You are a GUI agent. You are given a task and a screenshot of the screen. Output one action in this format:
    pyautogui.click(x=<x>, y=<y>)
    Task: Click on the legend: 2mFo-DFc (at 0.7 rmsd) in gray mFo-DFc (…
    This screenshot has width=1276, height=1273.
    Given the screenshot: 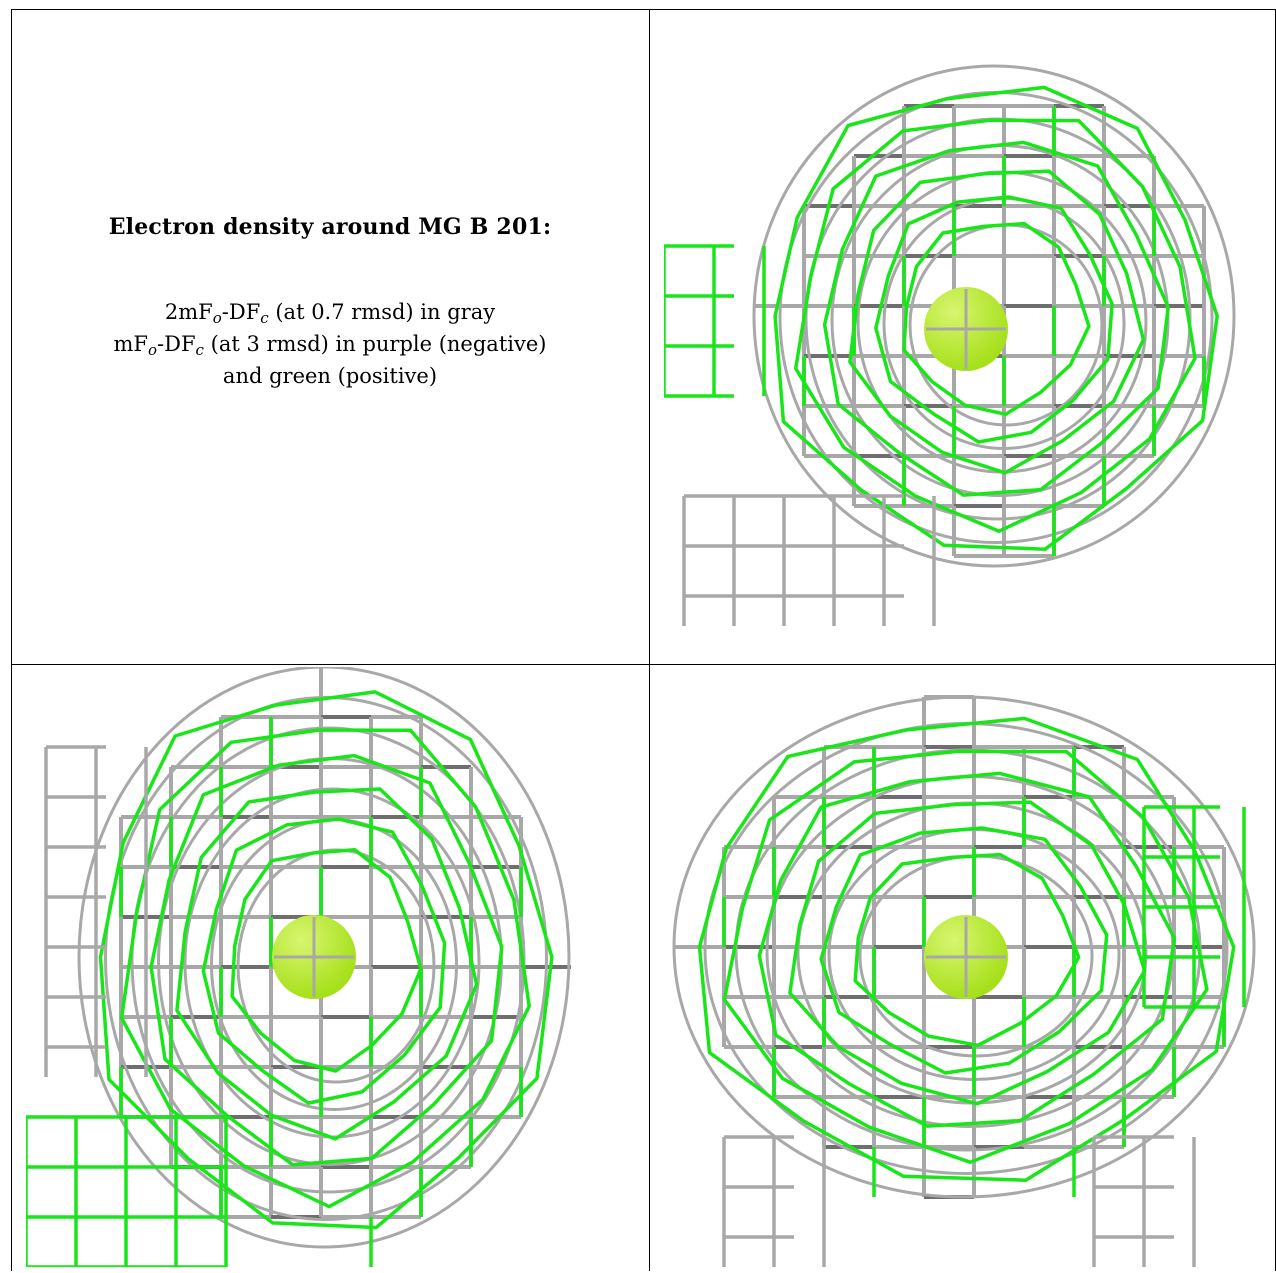 What is the action you would take?
    pyautogui.click(x=330, y=344)
    